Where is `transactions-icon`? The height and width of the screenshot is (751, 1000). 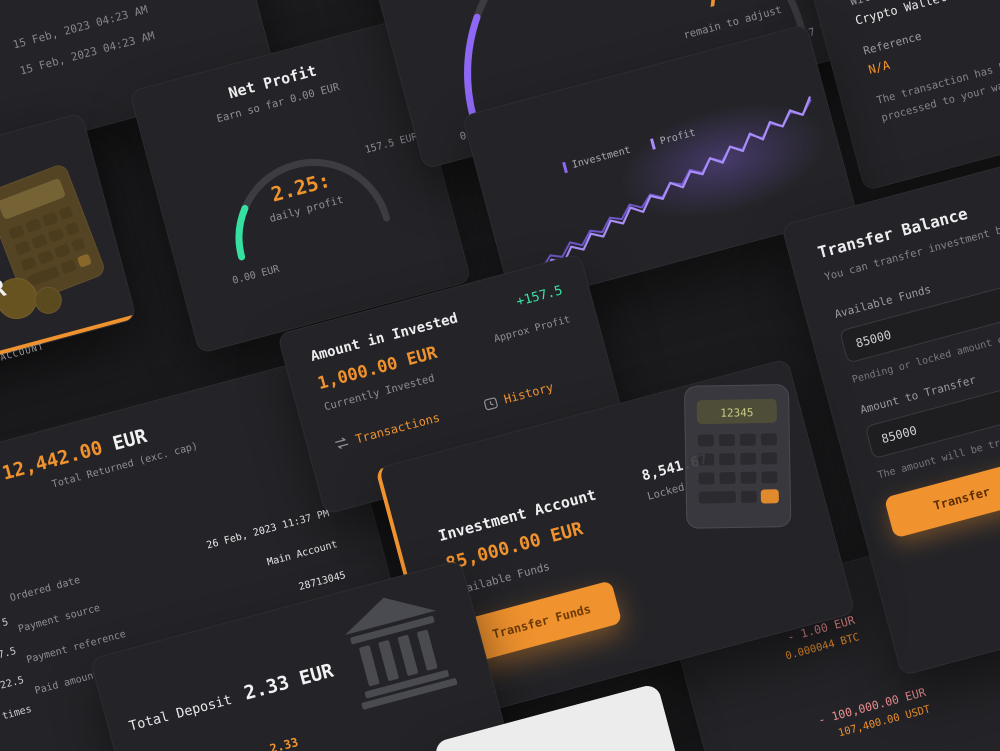 transactions-icon is located at coordinates (342, 443).